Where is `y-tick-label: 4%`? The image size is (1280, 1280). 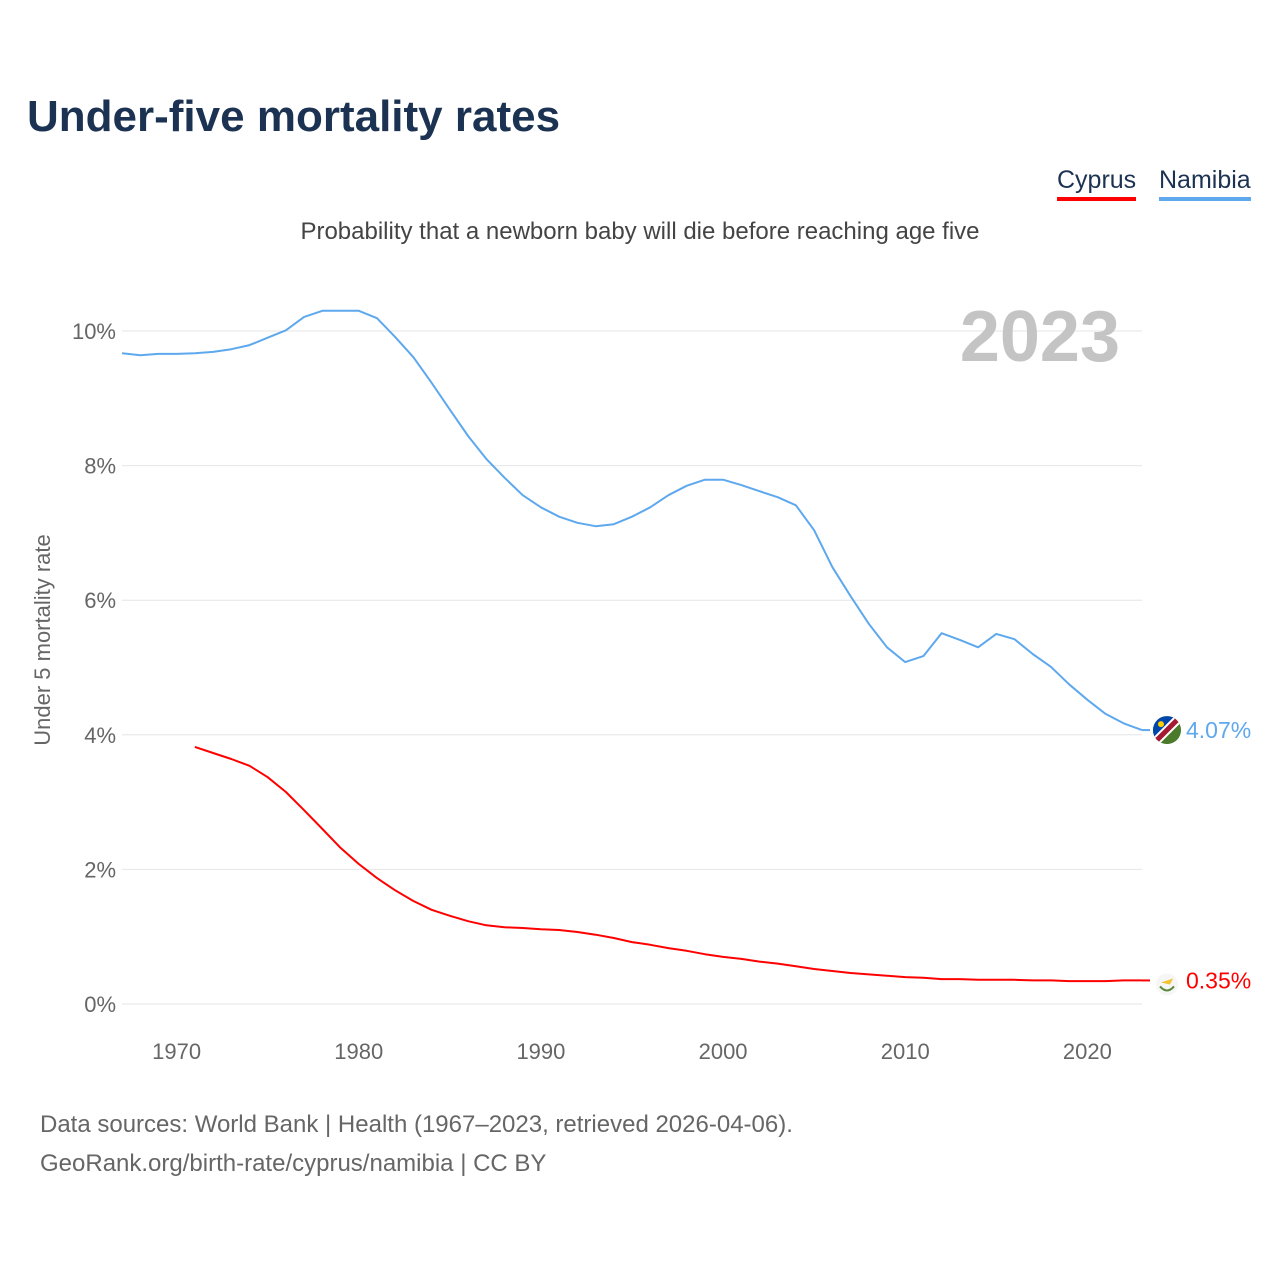
y-tick-label: 4% is located at coordinates (100, 735).